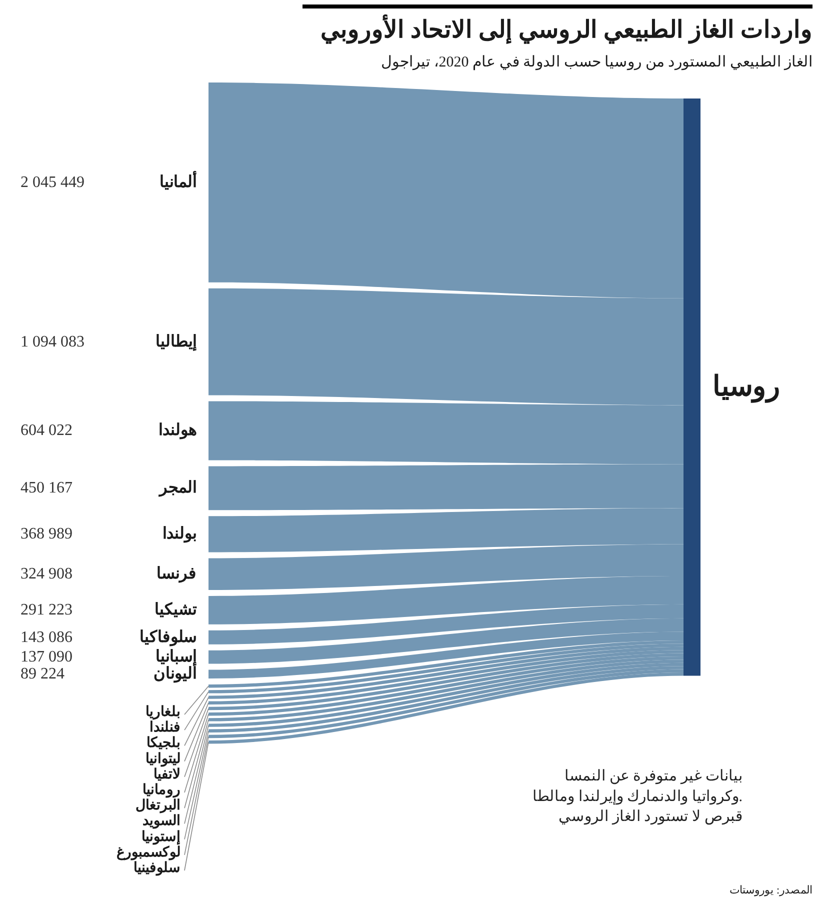 The image size is (830, 915). I want to click on text: المصدر: يوروستات, so click(771, 890).